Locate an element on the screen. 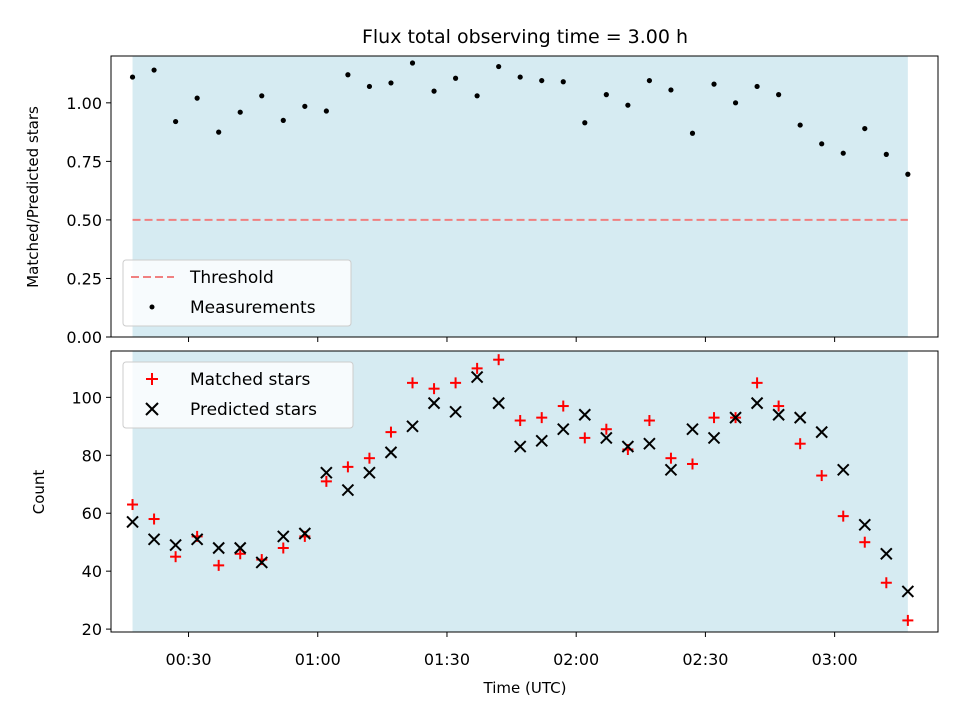  count-y-tick-label: 60 is located at coordinates (92, 513).